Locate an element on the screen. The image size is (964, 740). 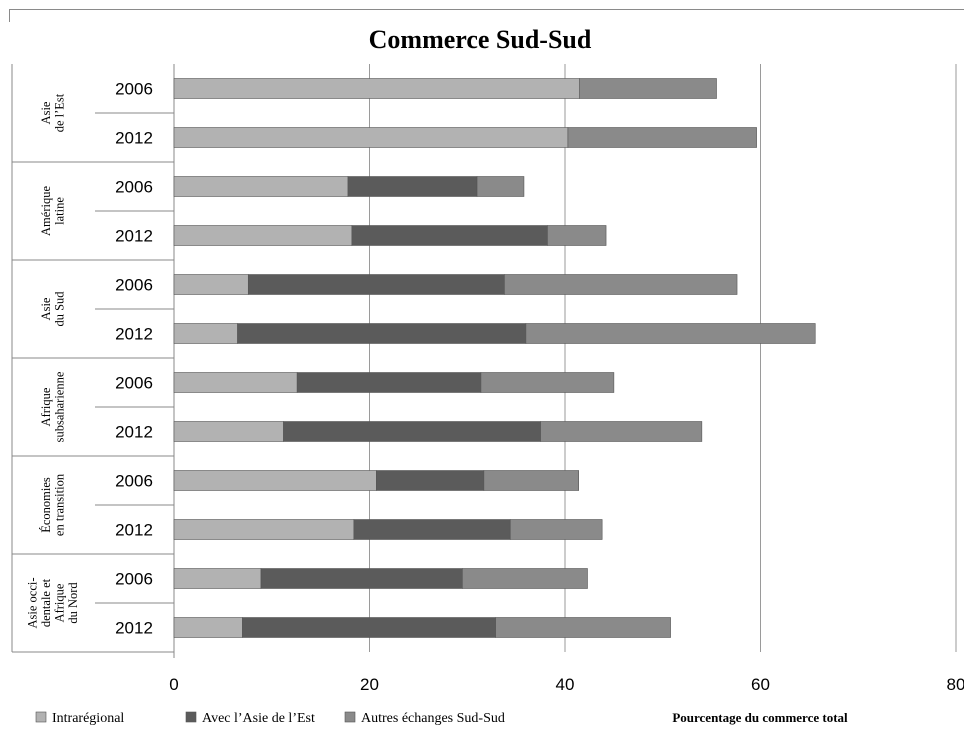
region-label: Amériquelatine is located at coordinates (53, 211).